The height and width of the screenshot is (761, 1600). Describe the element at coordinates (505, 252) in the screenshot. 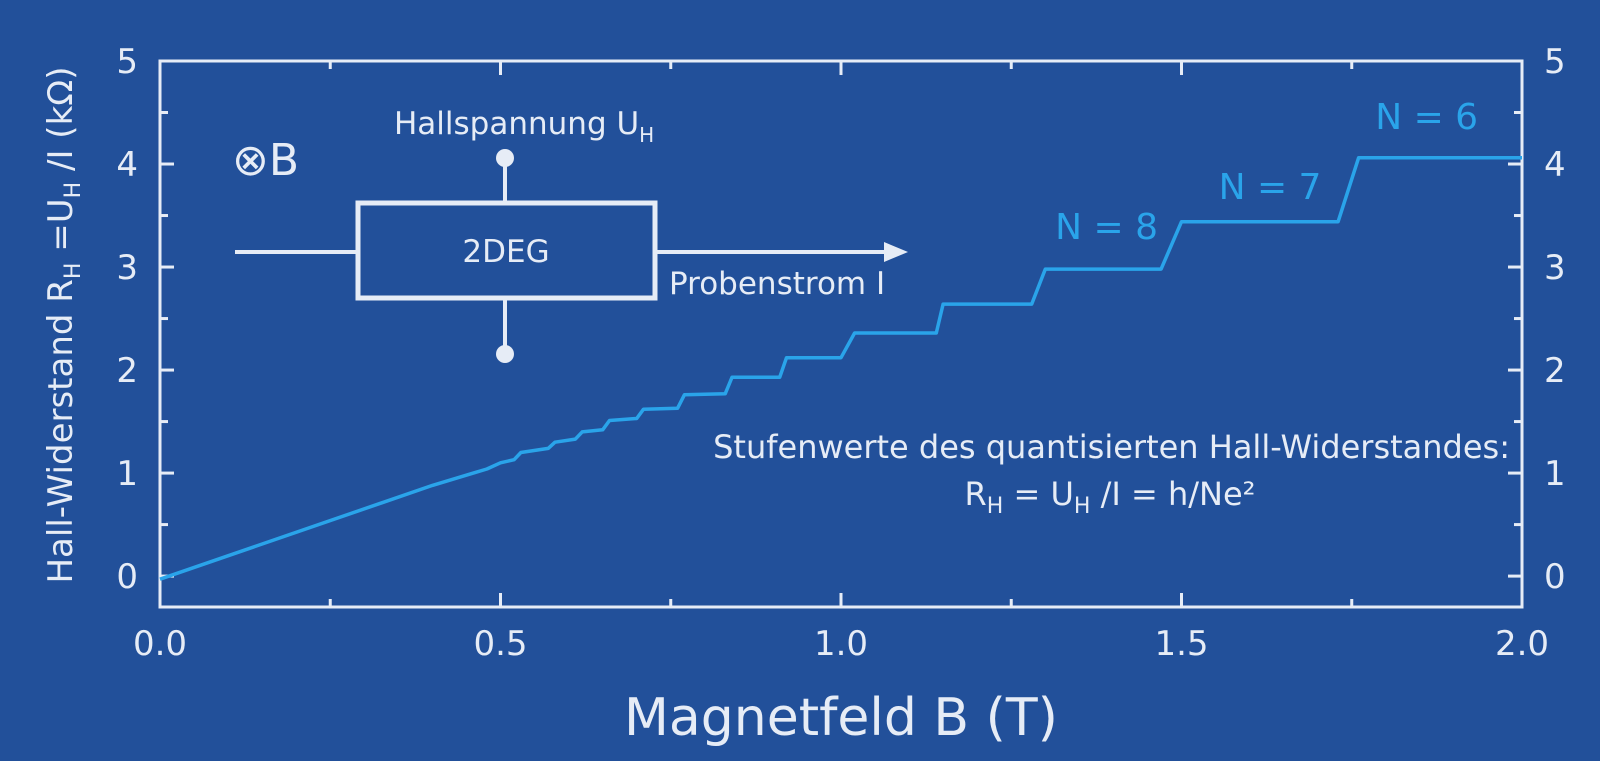

I see `sample-box-label: 2DEG` at that location.